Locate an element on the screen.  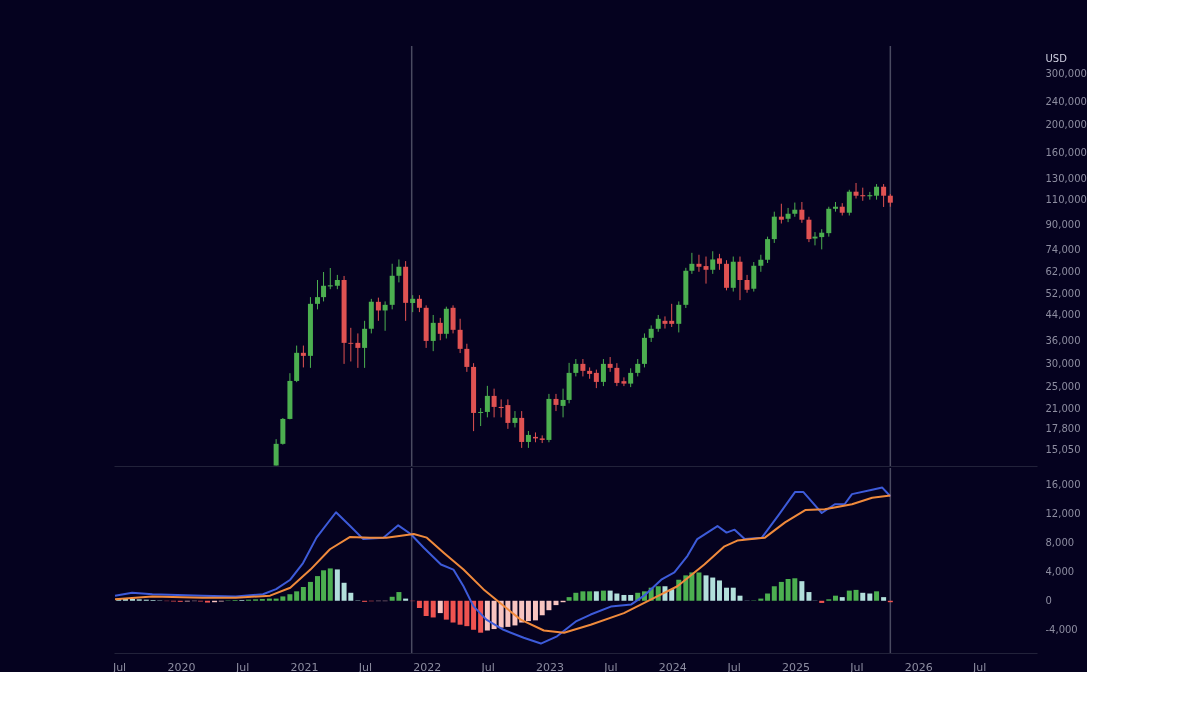
x-tick-label: 2022 is located at coordinates (427, 667).